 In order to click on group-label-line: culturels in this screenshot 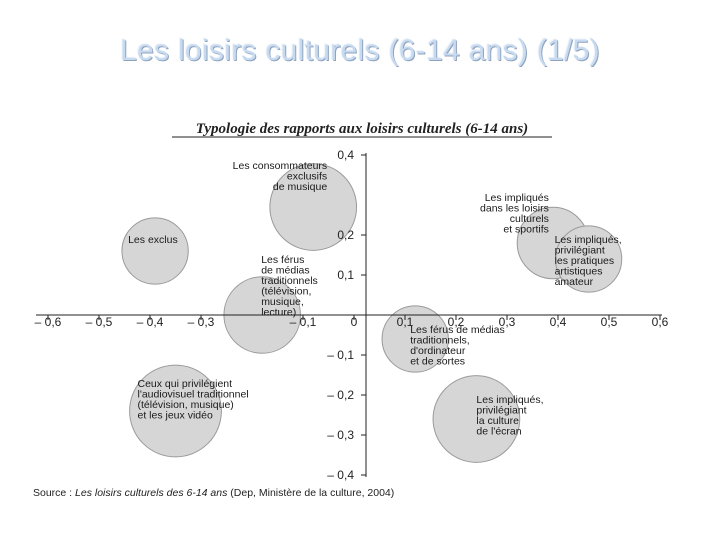, I will do `click(529, 219)`.